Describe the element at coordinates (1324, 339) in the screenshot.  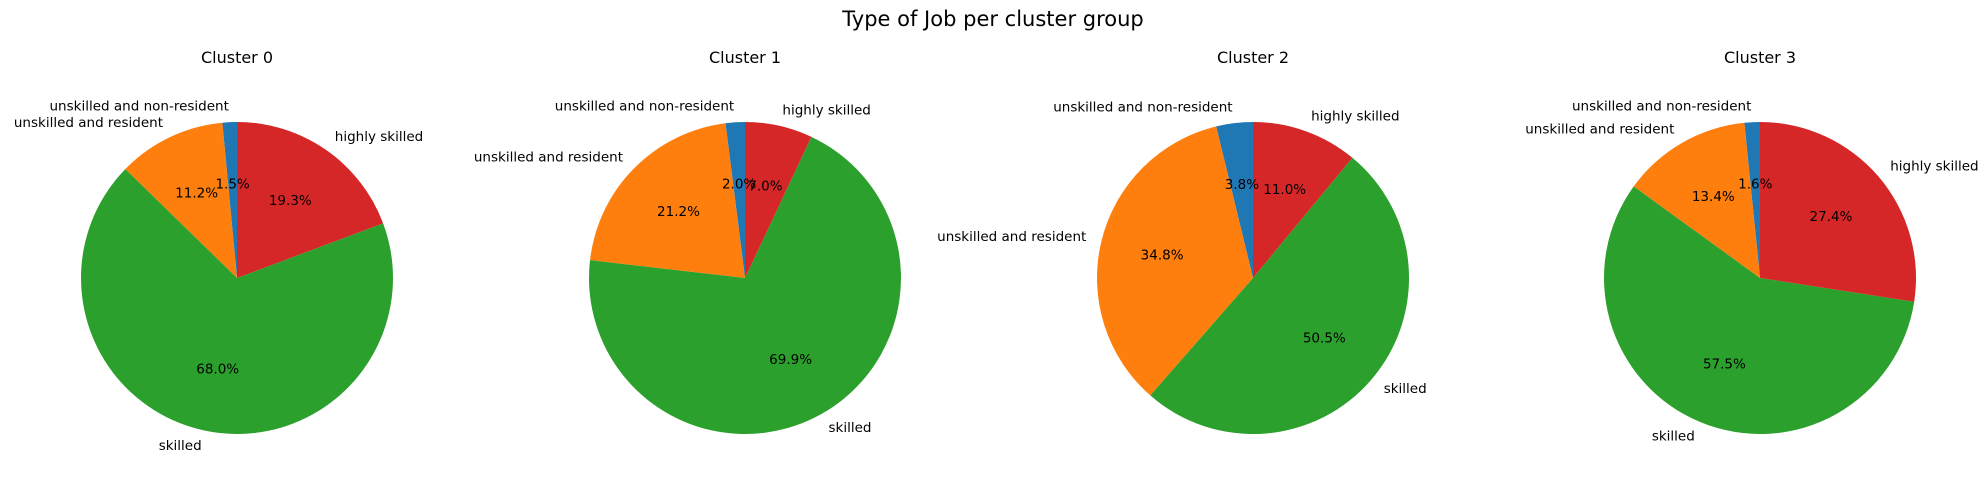
I see `slice-percent-label: 50.5%` at that location.